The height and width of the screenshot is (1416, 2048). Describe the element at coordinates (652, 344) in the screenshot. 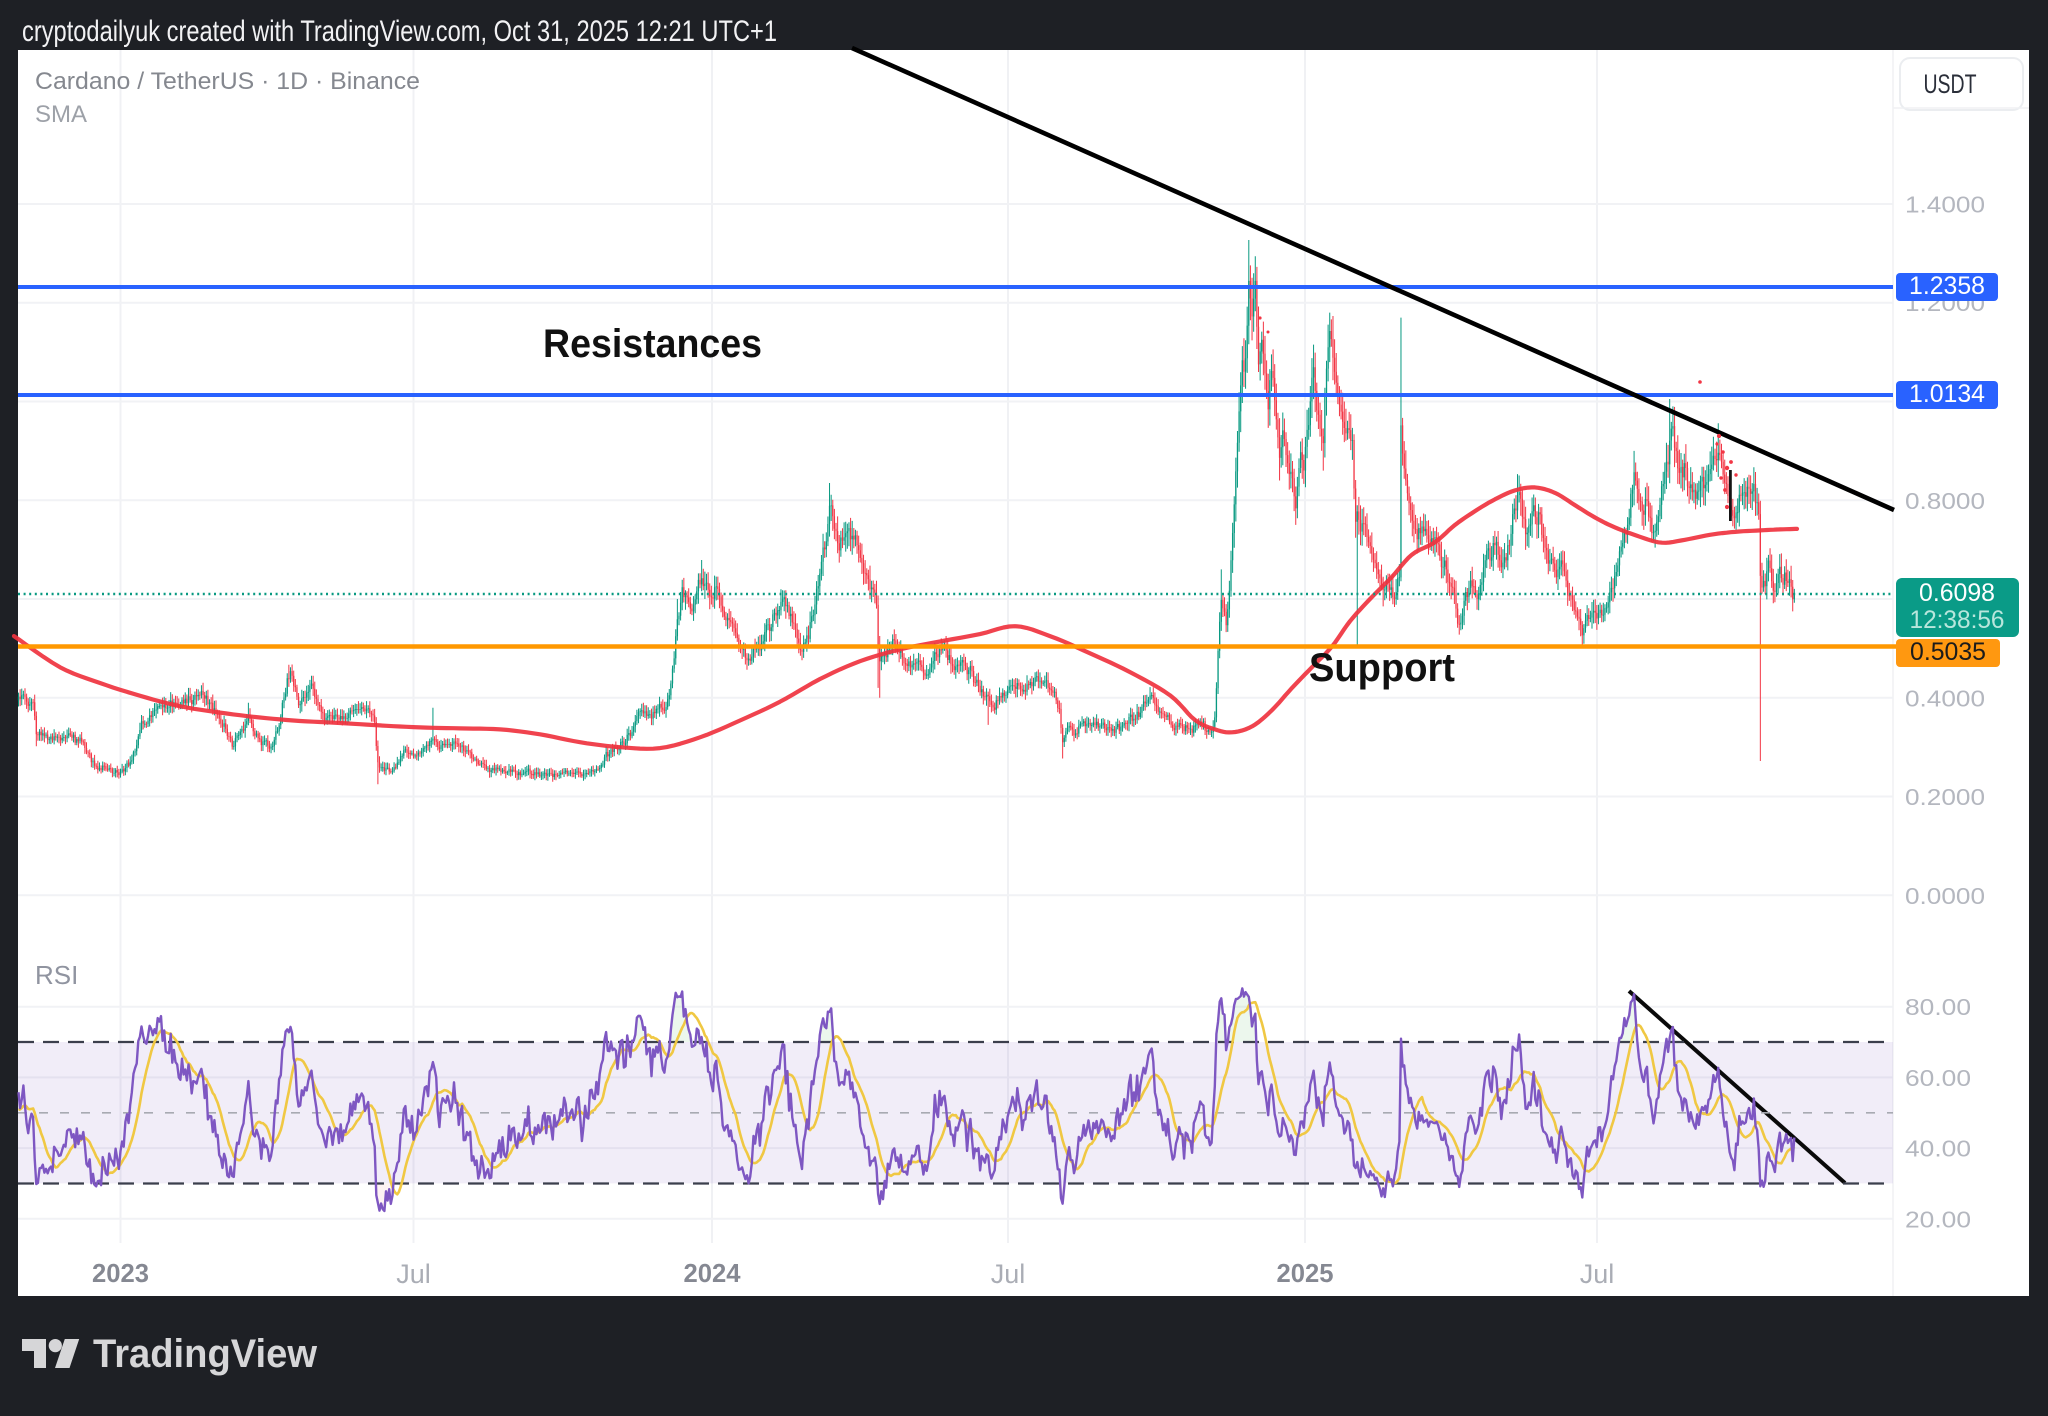

I see `svg-text: Resistances` at that location.